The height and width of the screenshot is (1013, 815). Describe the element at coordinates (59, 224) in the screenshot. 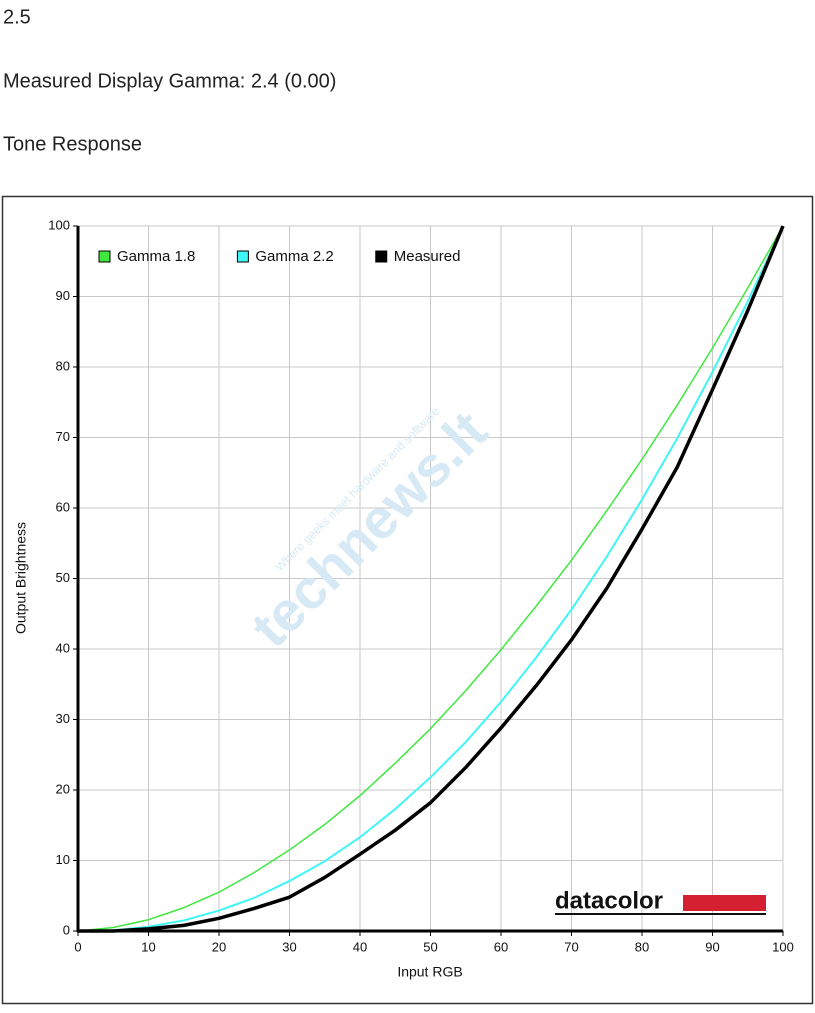

I see `y-tick-label: 100` at that location.